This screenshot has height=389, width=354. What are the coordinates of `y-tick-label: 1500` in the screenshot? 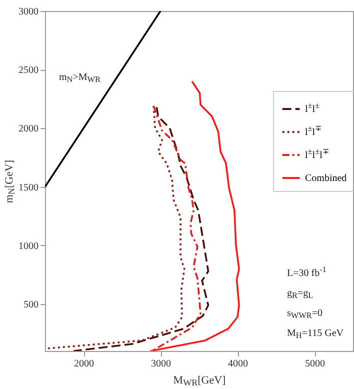 It's located at (28, 188).